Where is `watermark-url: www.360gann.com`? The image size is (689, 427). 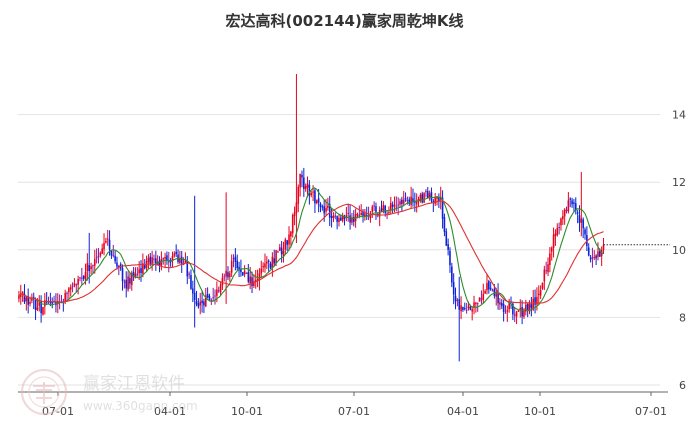
watermark-url: www.360gann.com is located at coordinates (140, 406).